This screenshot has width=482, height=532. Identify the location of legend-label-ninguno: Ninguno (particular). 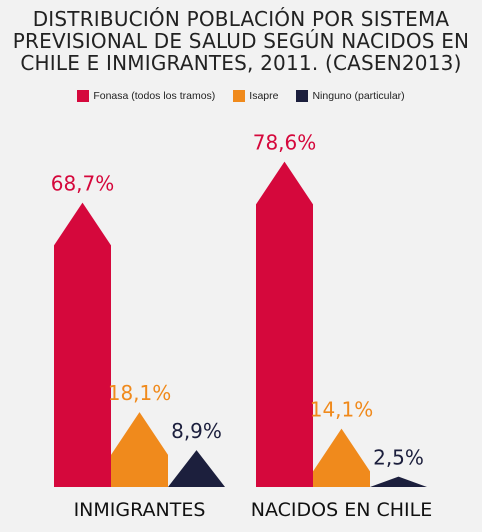
(358, 96).